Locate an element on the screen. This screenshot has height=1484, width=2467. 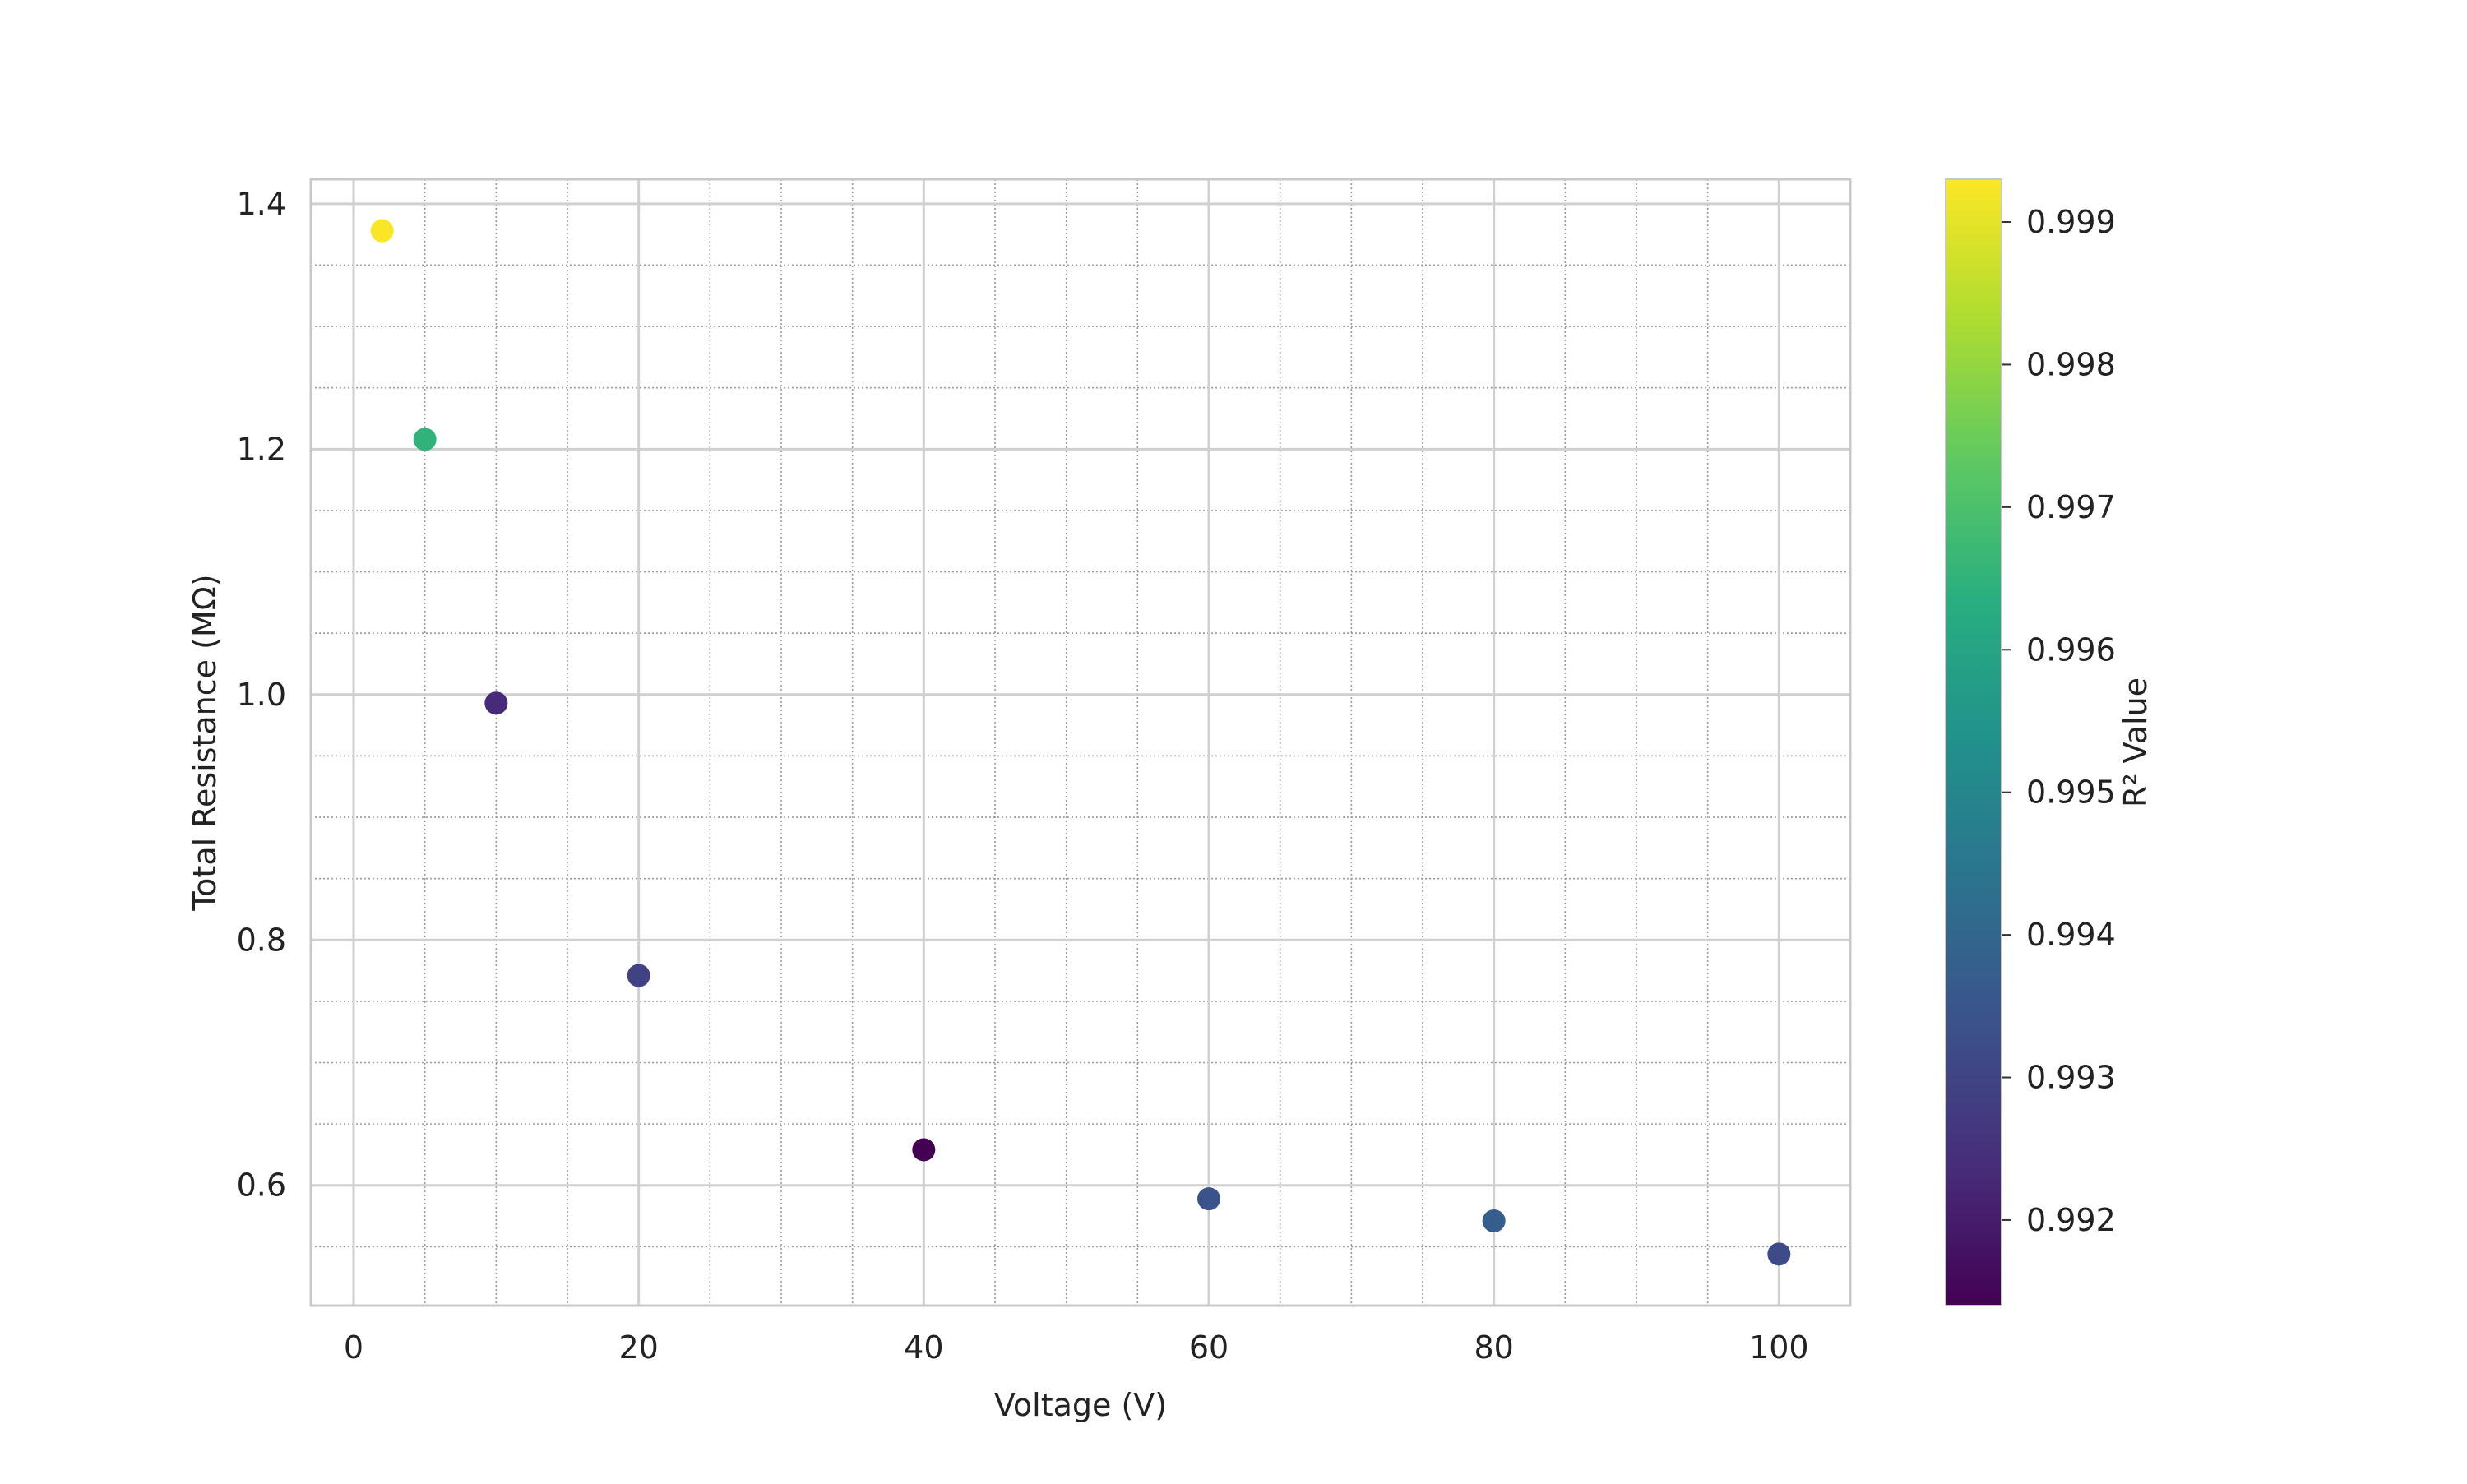
colorbar-tick-label: 0.992 is located at coordinates (2071, 1220).